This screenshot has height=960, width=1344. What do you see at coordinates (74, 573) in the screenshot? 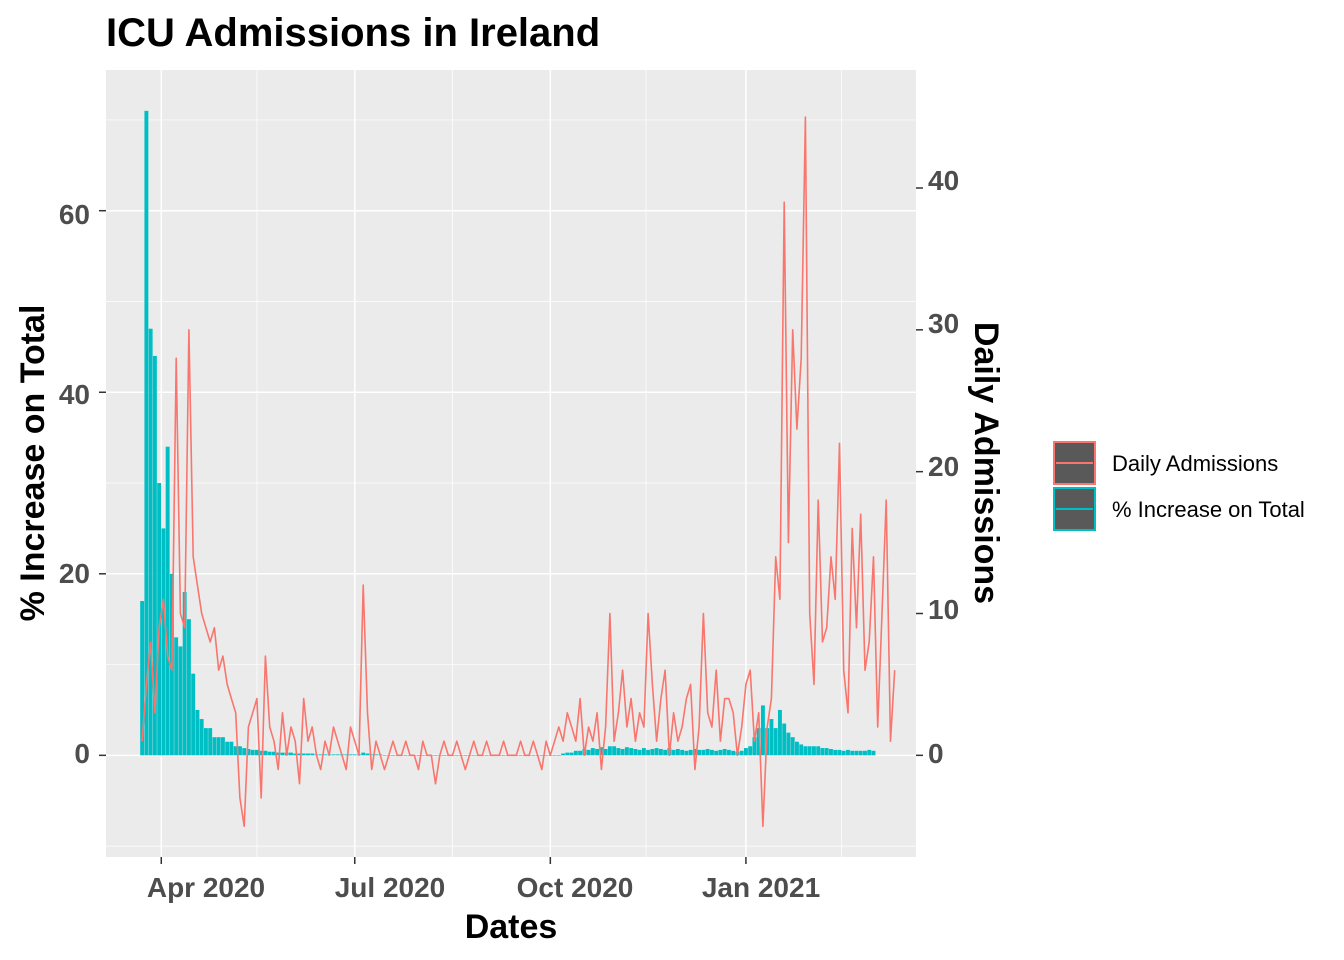
I see `y-left-tick-label: 20` at bounding box center [74, 573].